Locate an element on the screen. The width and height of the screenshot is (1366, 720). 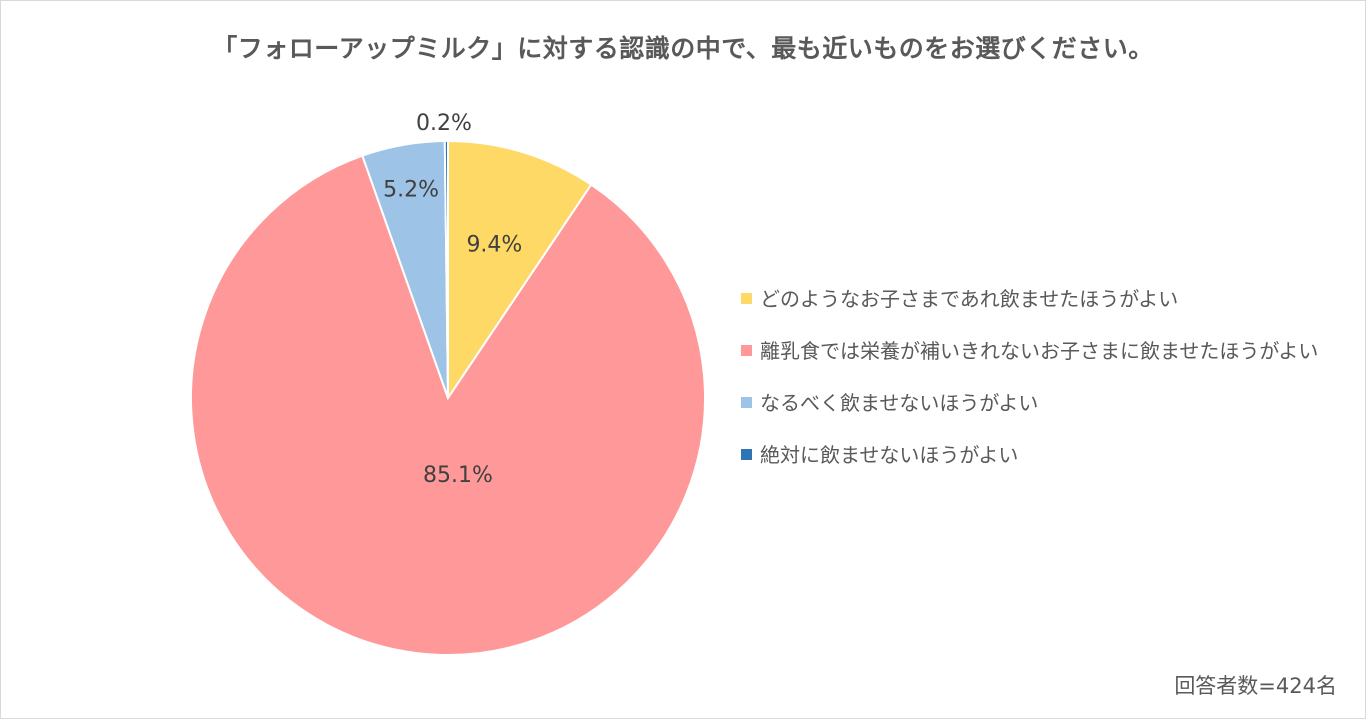
legend-item: 離乳食では栄養が補いきれないお子さまに飲ませたほうがよい is located at coordinates (1029, 349).